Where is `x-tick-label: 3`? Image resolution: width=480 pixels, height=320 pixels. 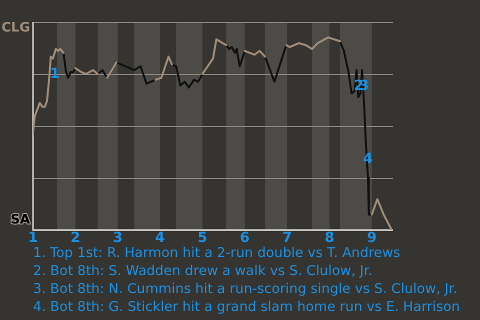 x-tick-label: 3 is located at coordinates (117, 238).